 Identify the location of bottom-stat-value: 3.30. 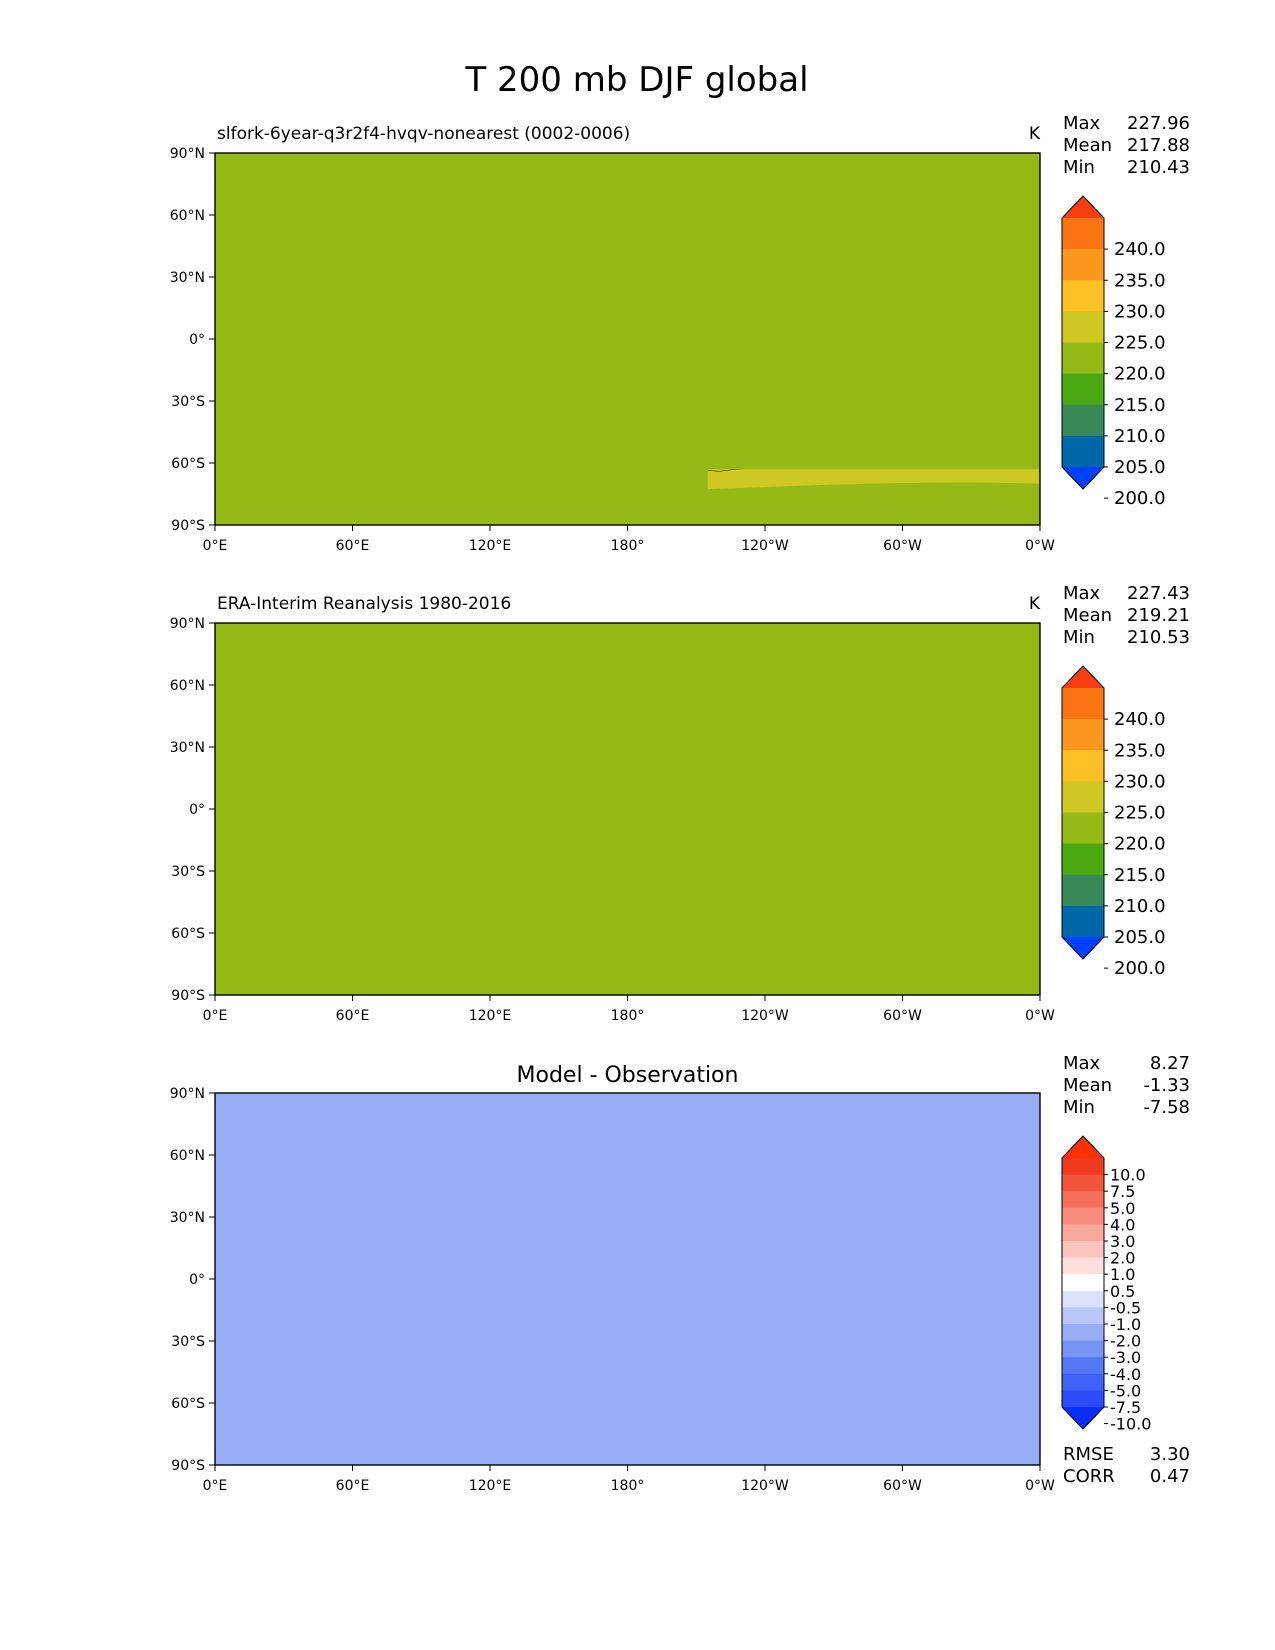
(1170, 1454).